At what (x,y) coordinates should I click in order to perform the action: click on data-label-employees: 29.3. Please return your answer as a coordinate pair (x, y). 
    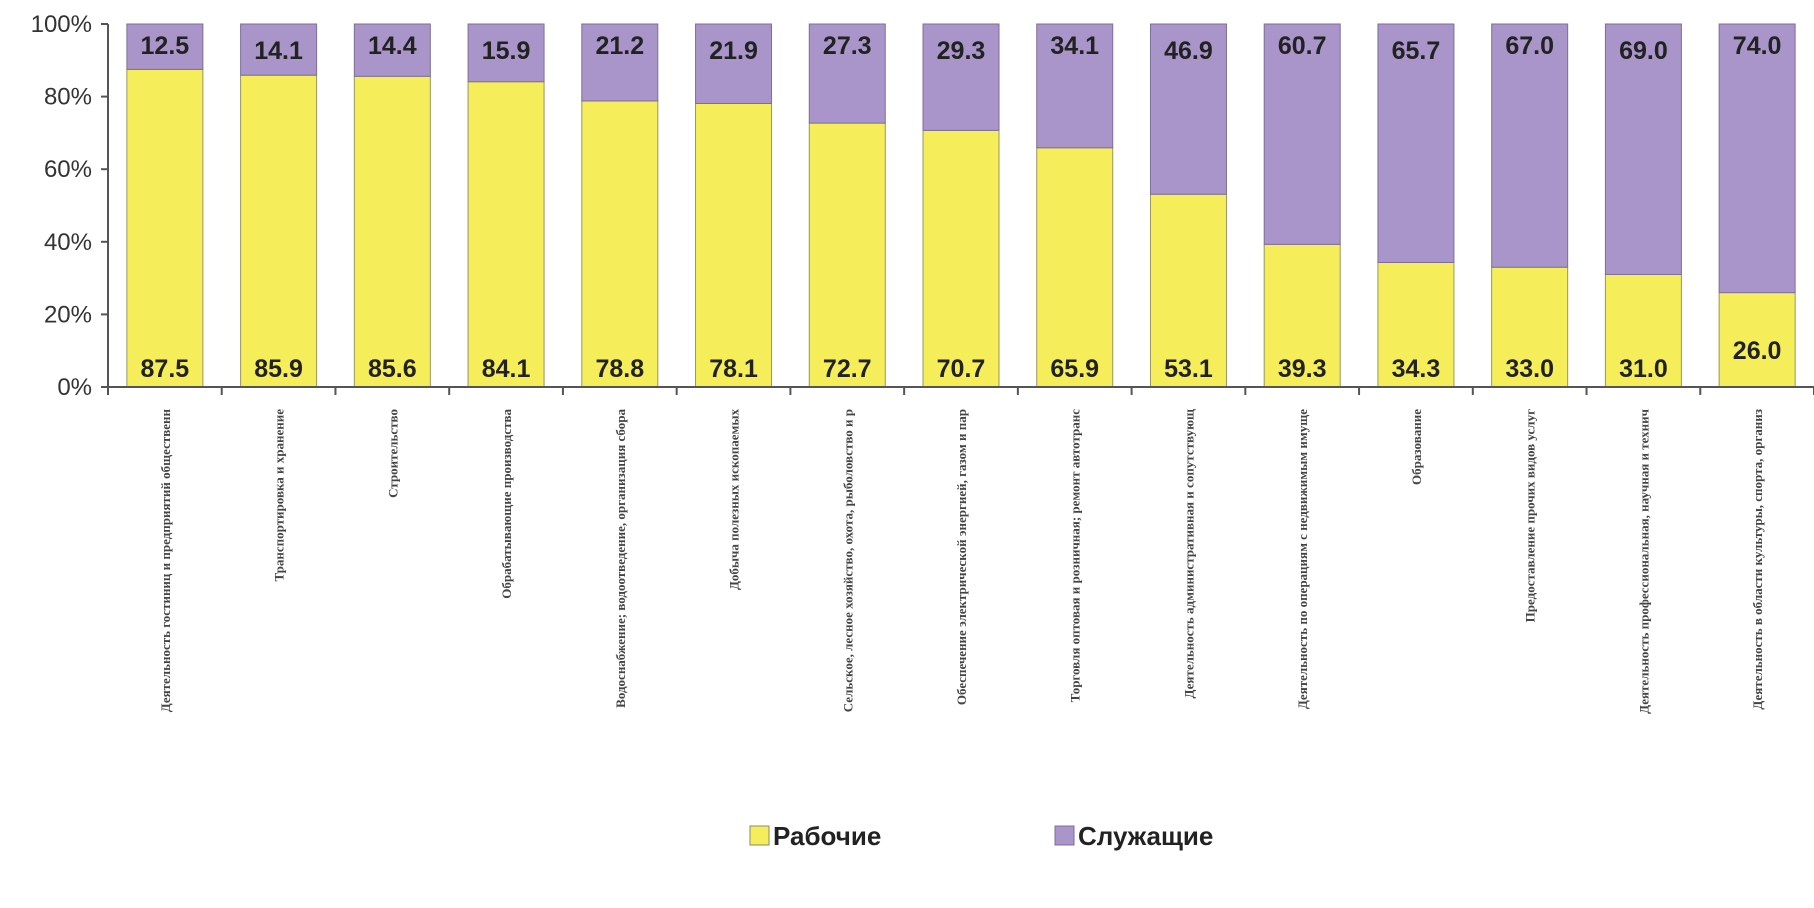
    Looking at the image, I should click on (961, 51).